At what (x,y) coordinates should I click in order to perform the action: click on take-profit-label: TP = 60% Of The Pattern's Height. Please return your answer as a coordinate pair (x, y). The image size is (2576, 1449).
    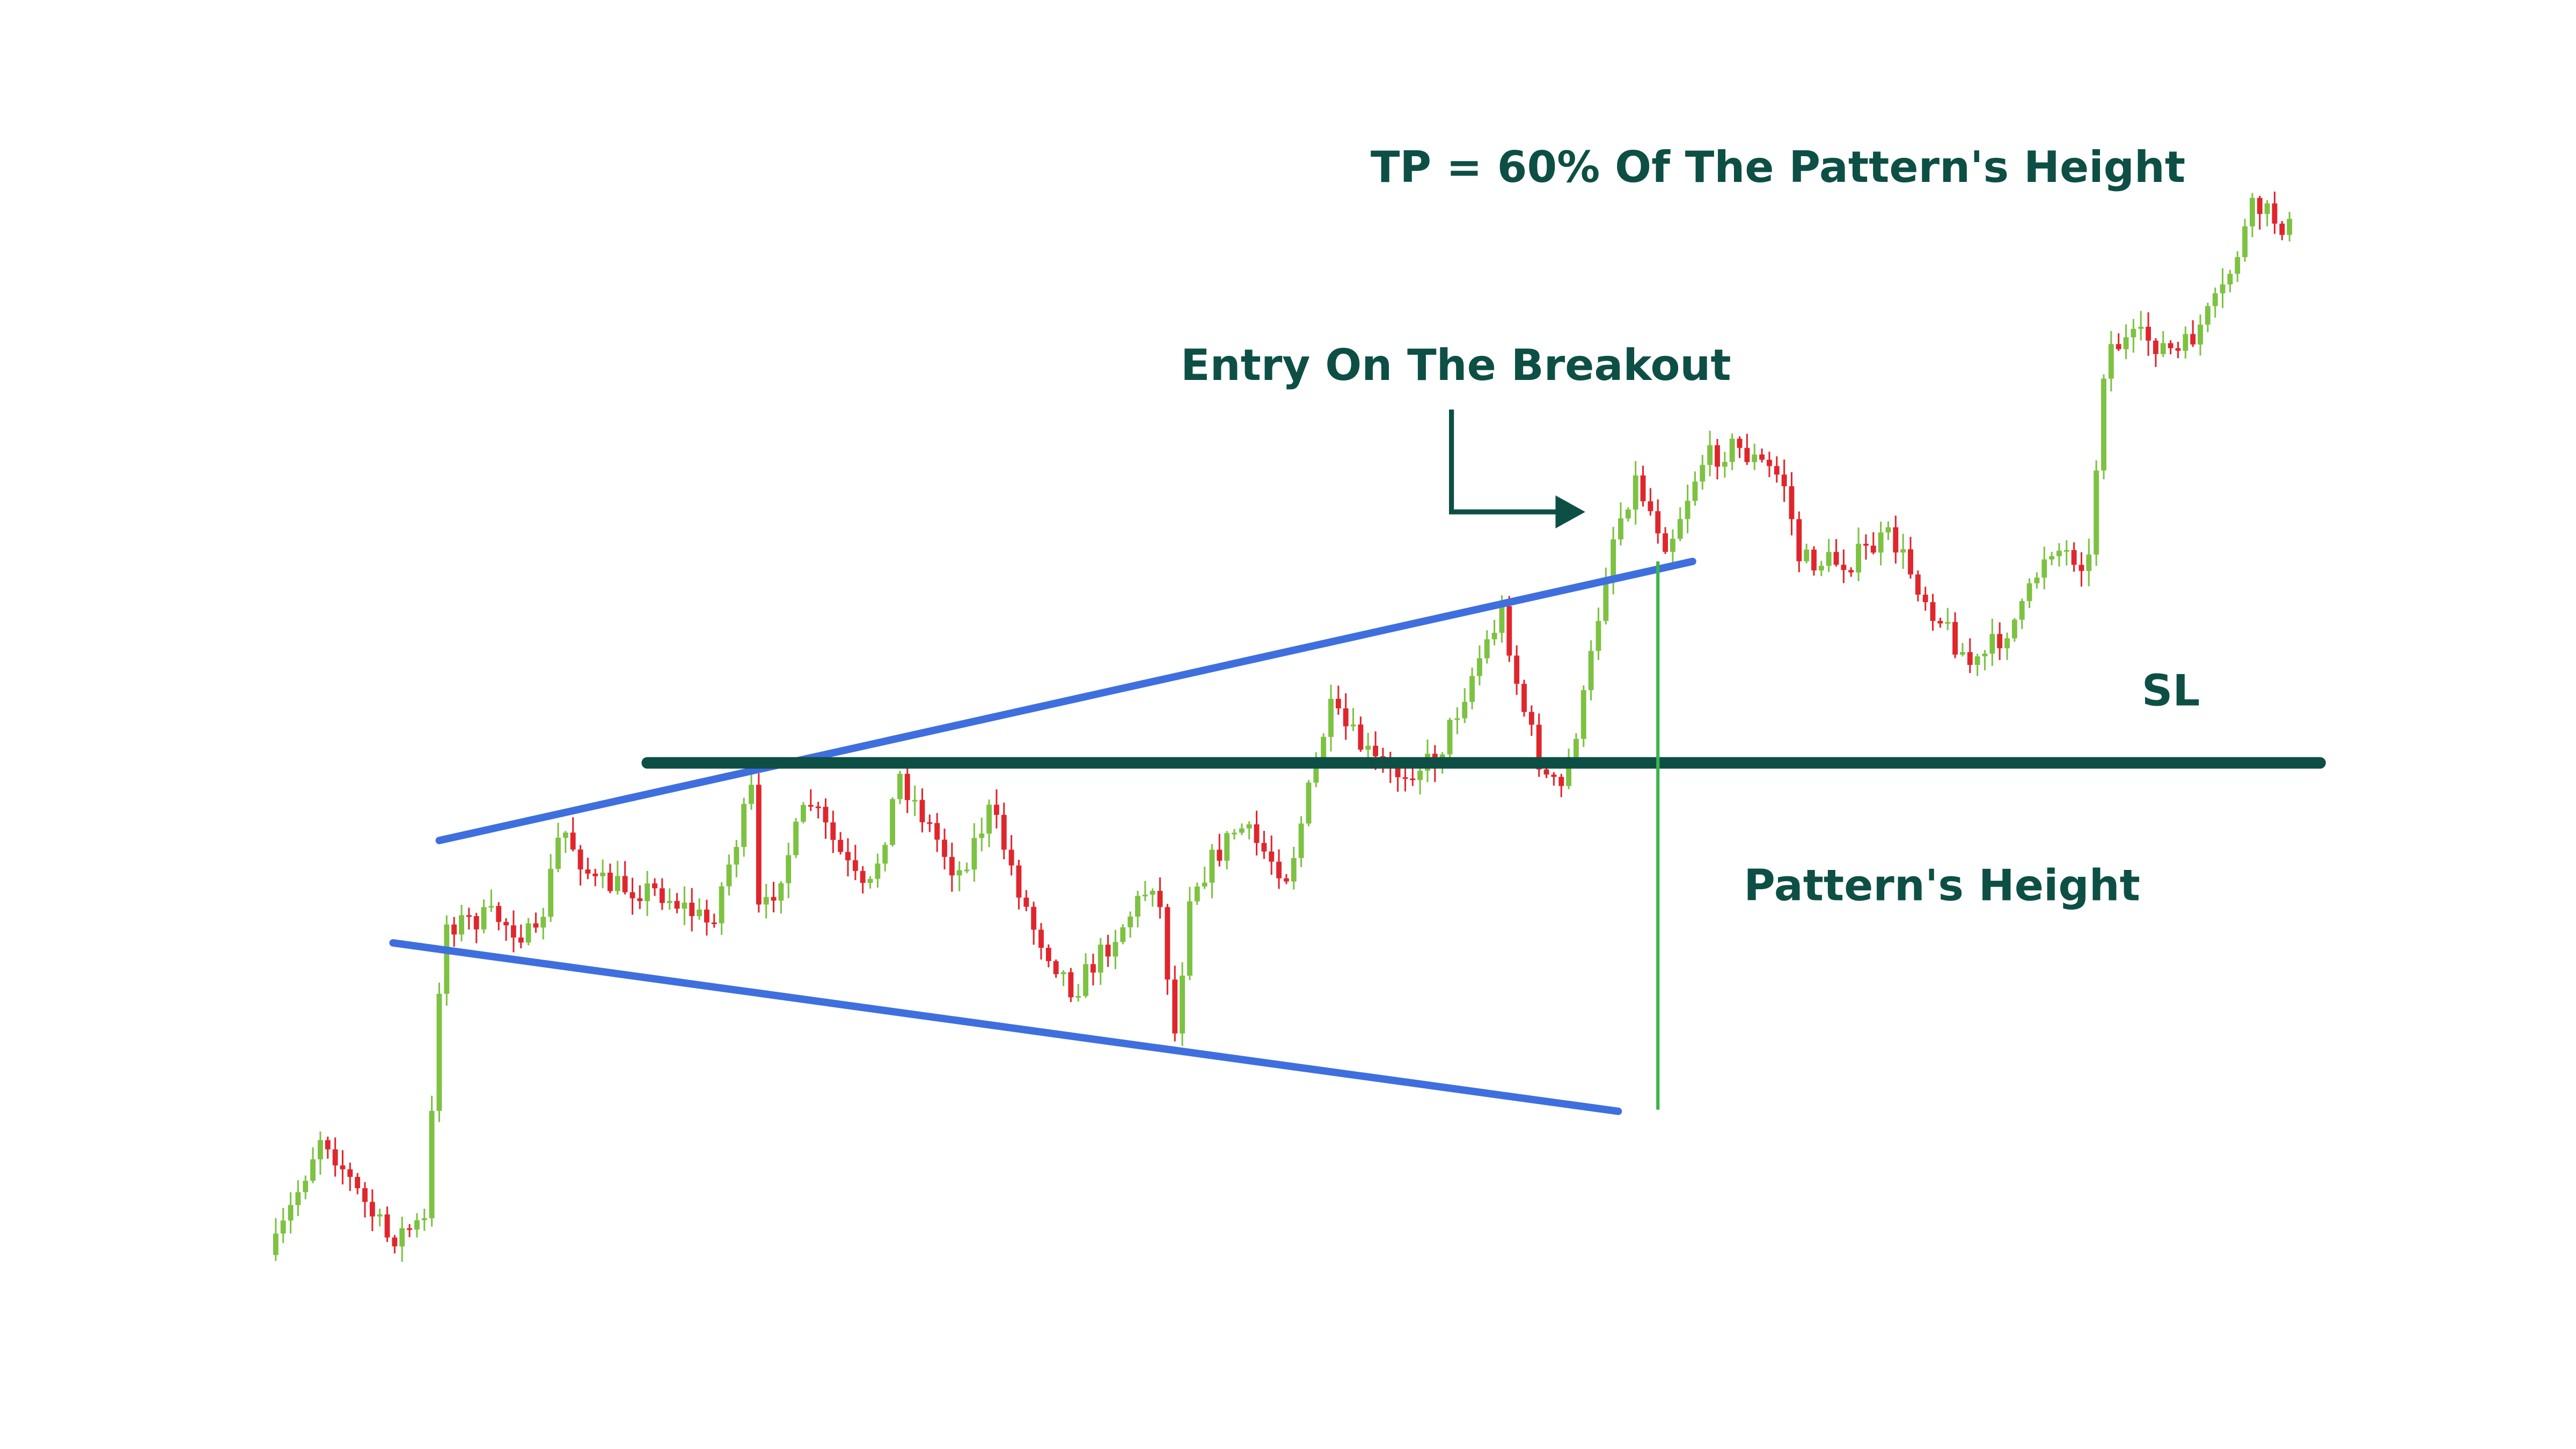
    Looking at the image, I should click on (1778, 167).